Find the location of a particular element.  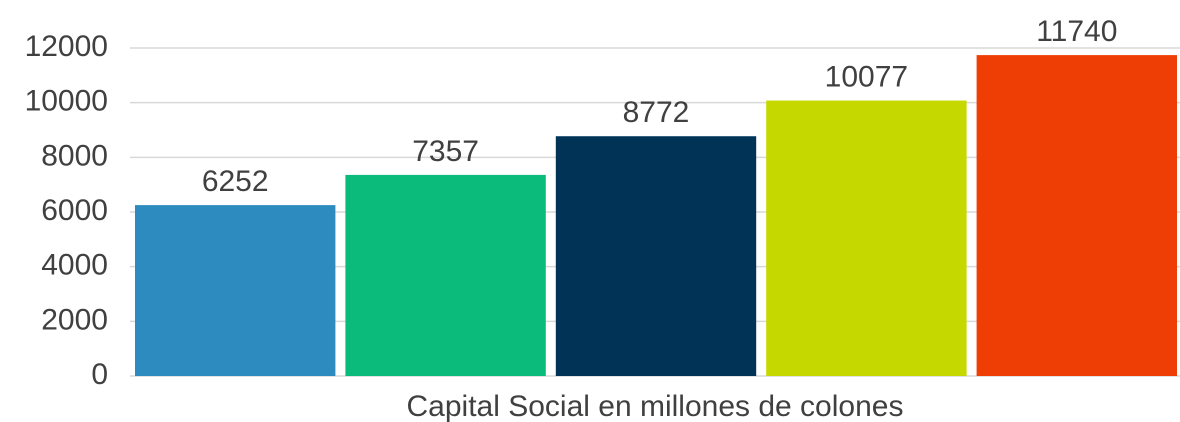

y-tick-label: 4000 is located at coordinates (74, 265).